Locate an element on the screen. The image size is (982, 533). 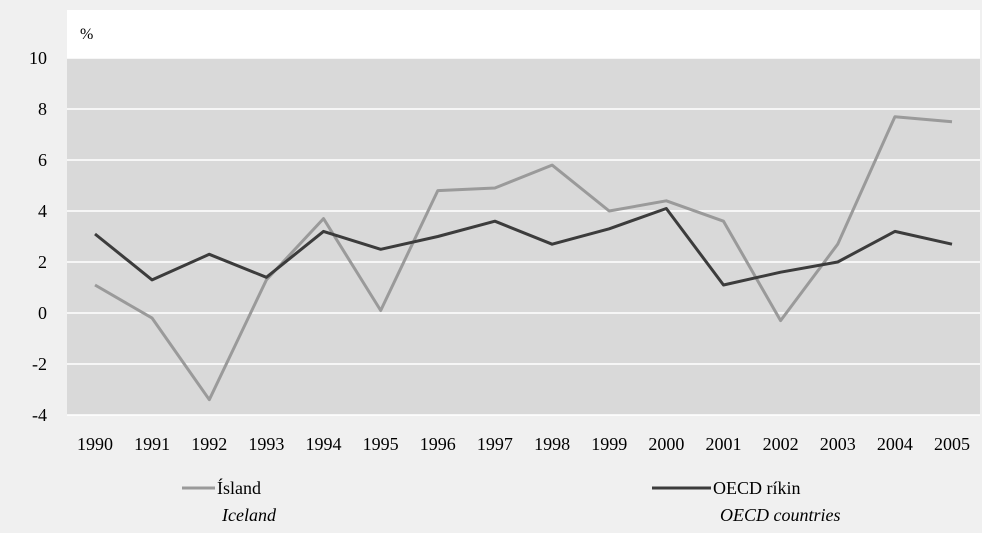
x-tick-label: 2000 is located at coordinates (666, 444).